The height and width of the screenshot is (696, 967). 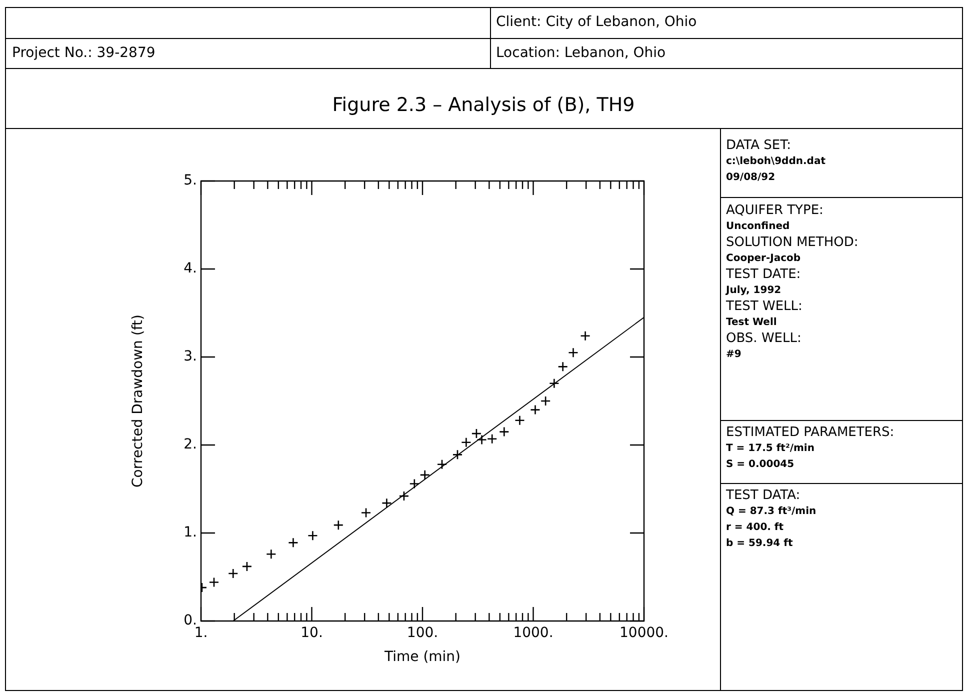 What do you see at coordinates (596, 22) in the screenshot?
I see `text: Client: City of Lebanon, Ohio` at bounding box center [596, 22].